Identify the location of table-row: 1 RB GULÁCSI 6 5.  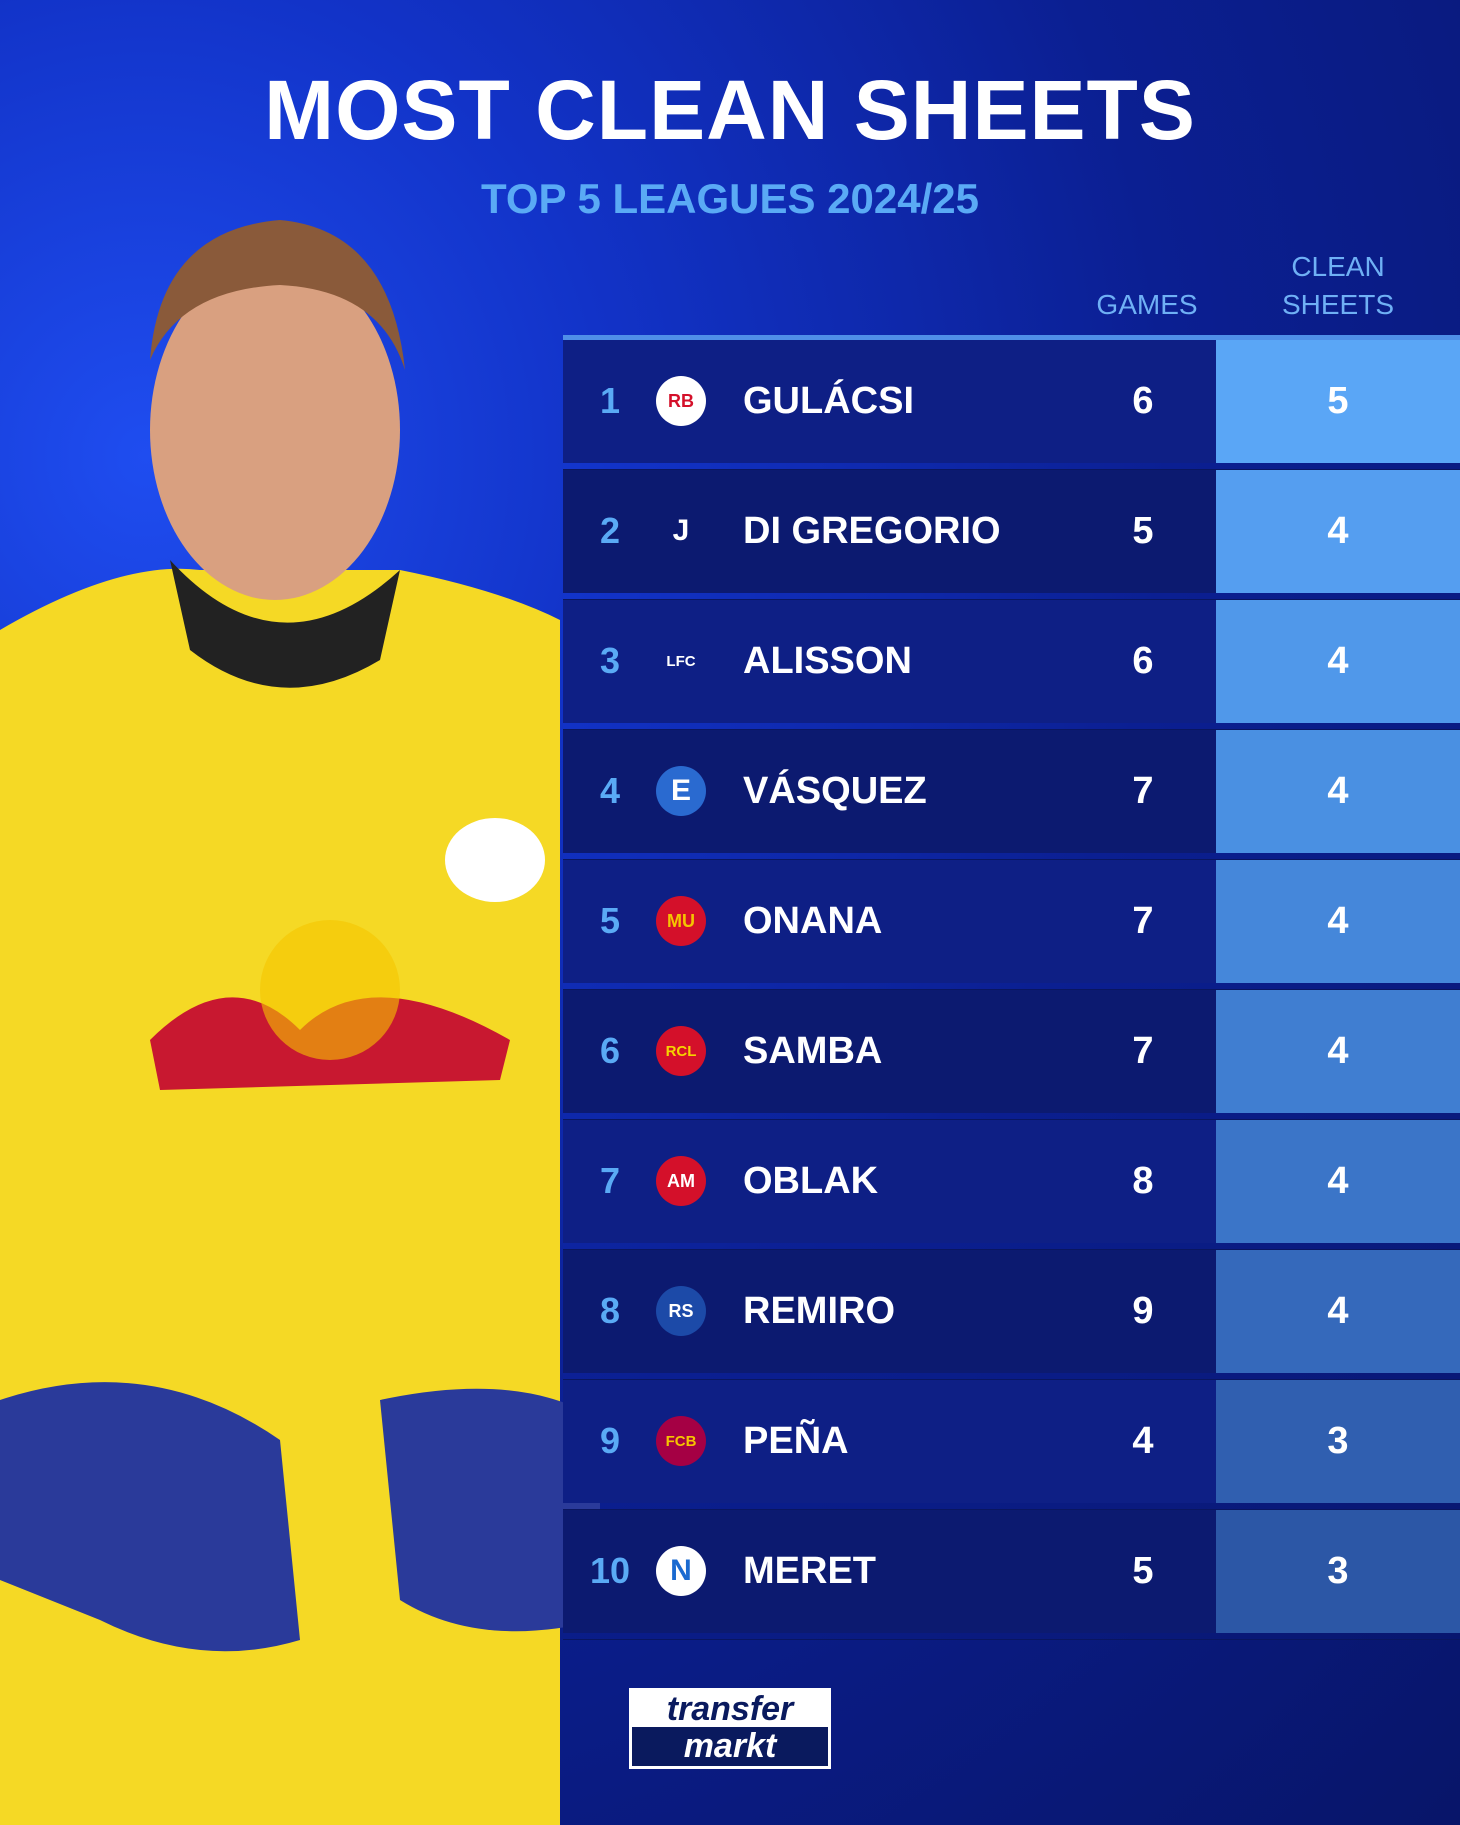
(1011, 405).